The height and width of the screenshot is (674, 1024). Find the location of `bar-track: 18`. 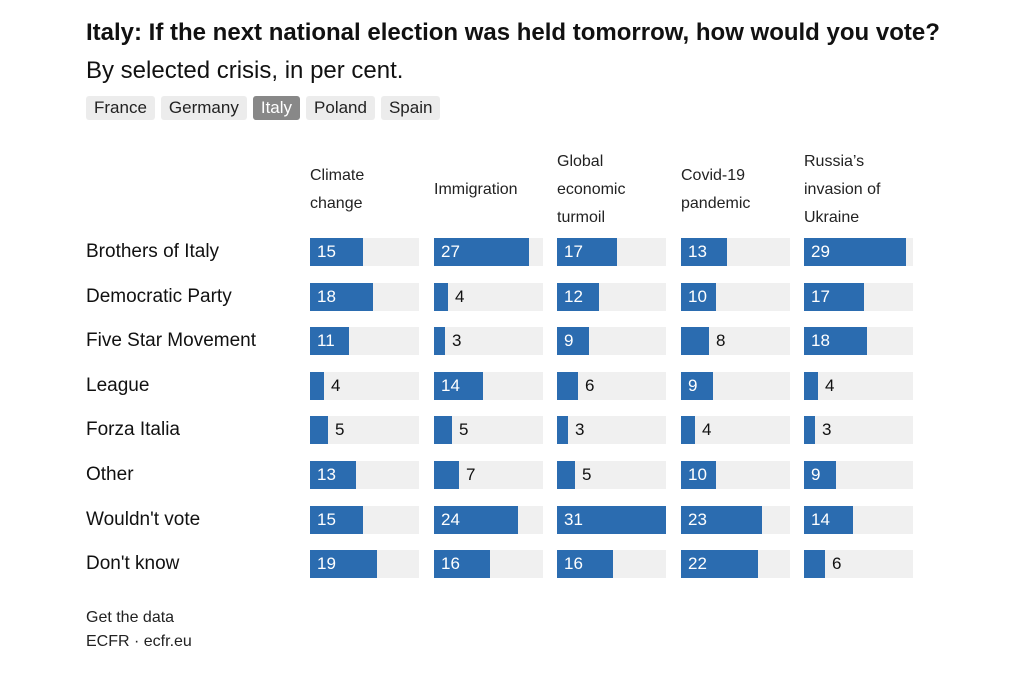

bar-track: 18 is located at coordinates (858, 341).